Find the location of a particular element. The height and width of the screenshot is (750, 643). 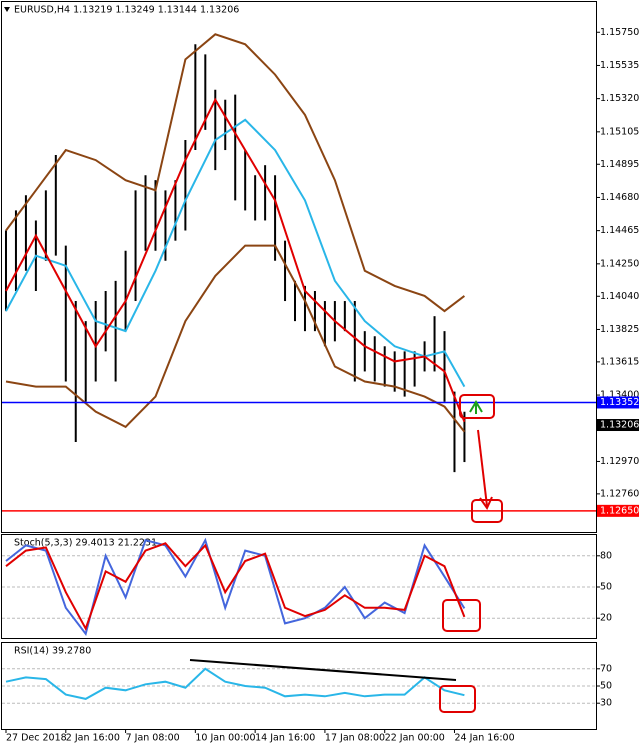

y-tick-label: 1.13615 is located at coordinates (619, 361).